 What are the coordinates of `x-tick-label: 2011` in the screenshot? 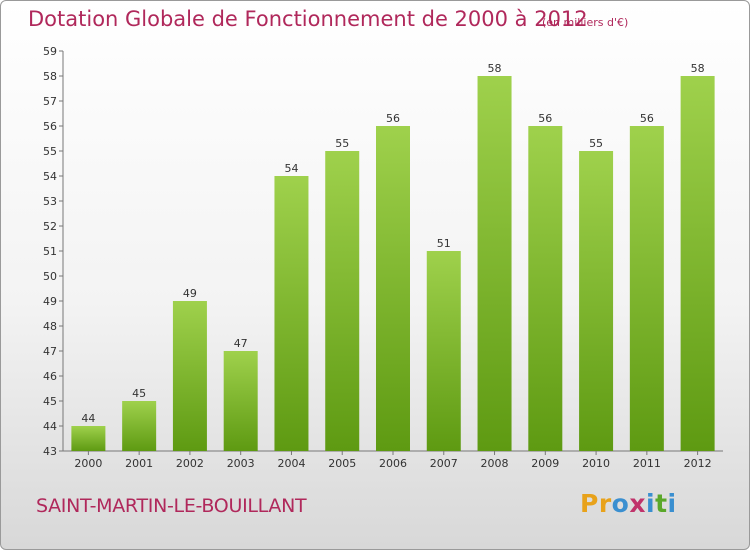 It's located at (647, 463).